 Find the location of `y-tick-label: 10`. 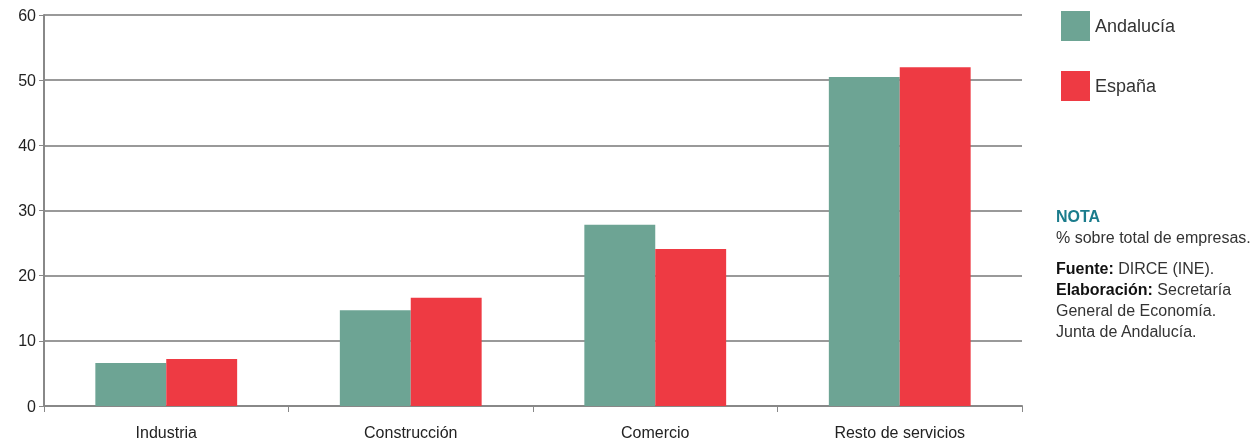

y-tick-label: 10 is located at coordinates (27, 341).